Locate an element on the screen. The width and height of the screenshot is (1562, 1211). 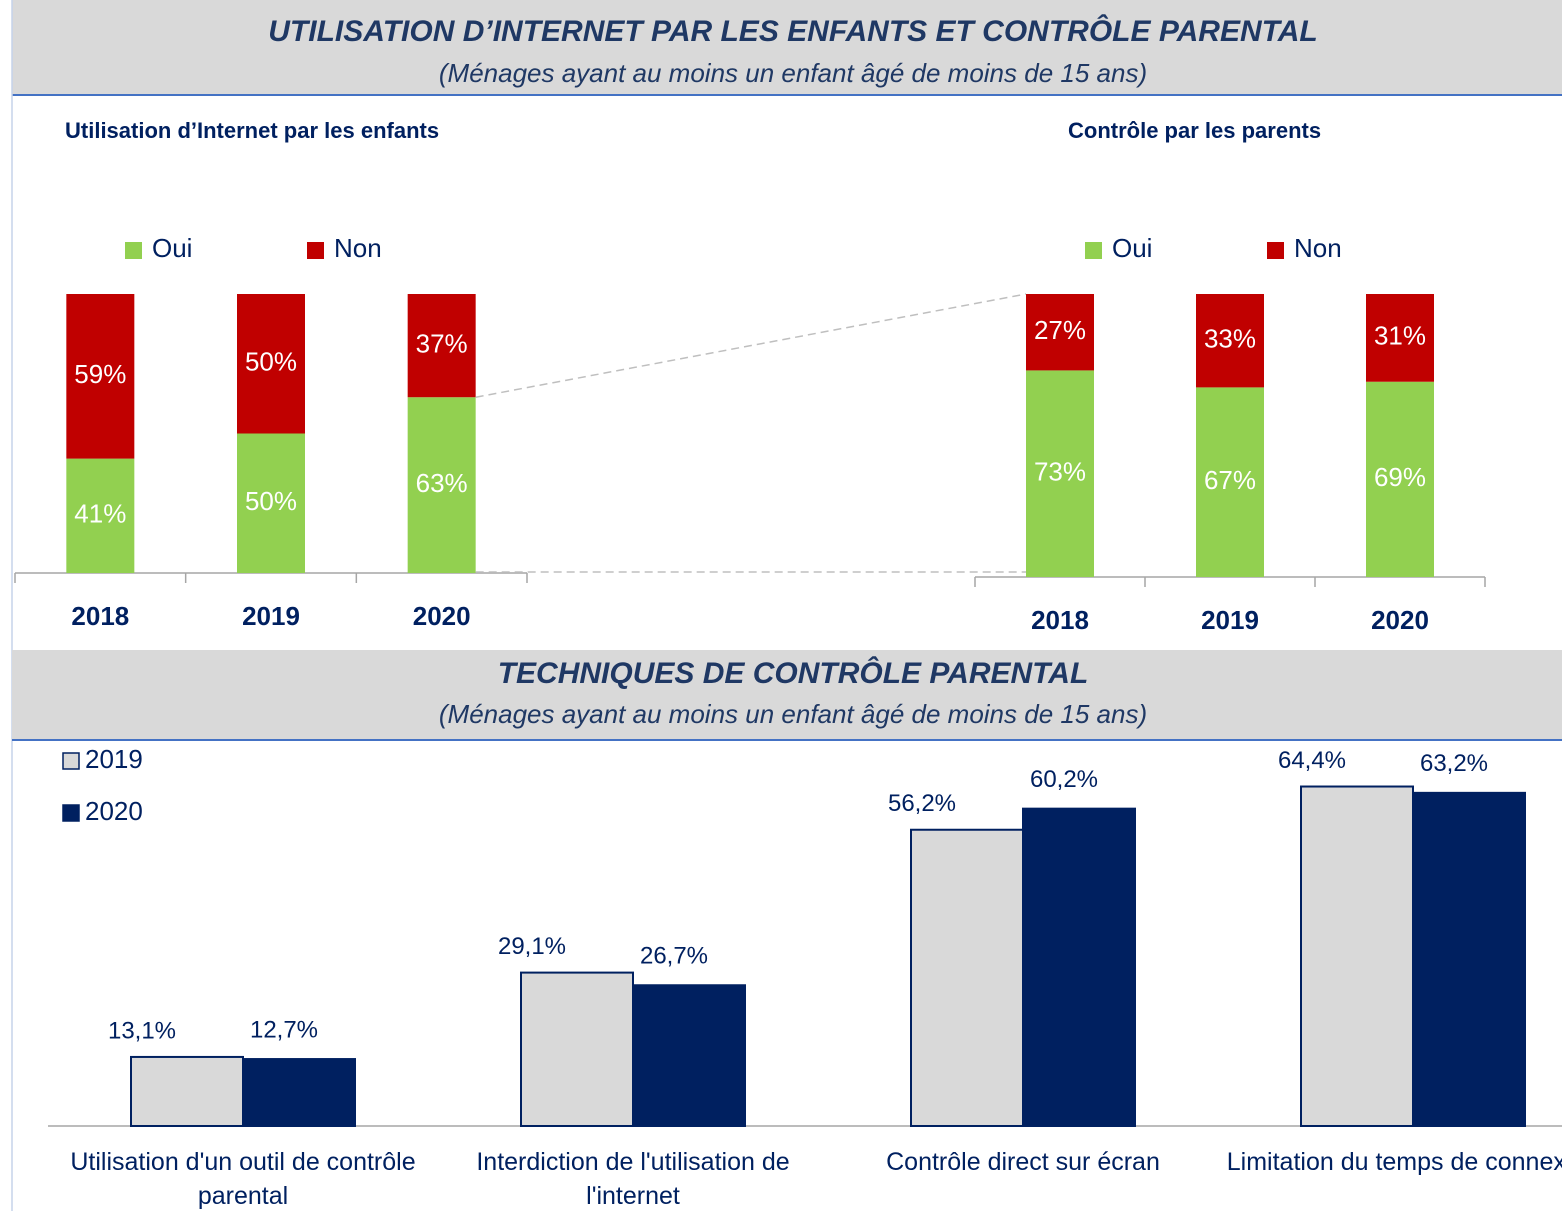
data-label: 59% is located at coordinates (100, 374).